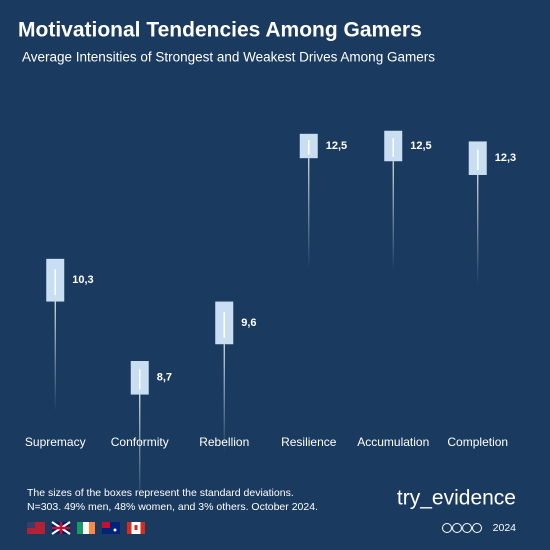  I want to click on x-tick-label: Supremacy, so click(55, 442).